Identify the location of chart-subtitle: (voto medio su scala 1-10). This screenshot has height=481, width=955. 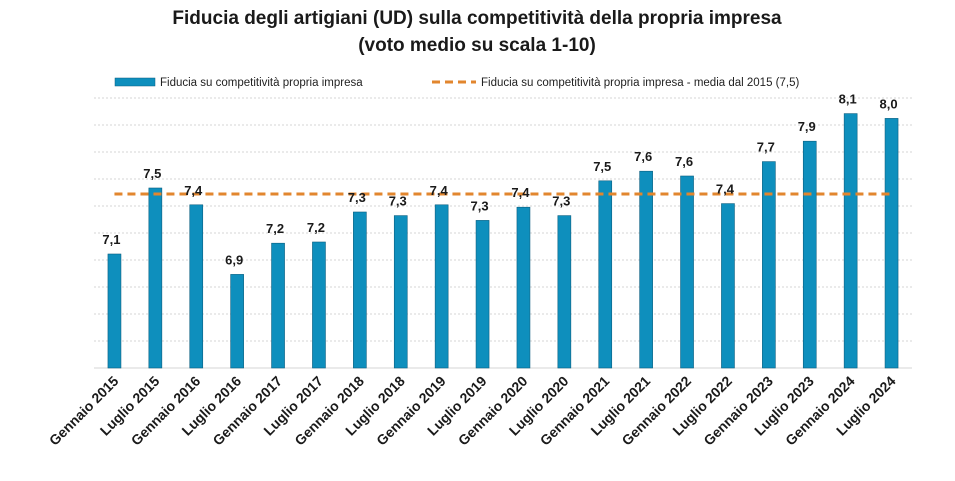
(477, 45).